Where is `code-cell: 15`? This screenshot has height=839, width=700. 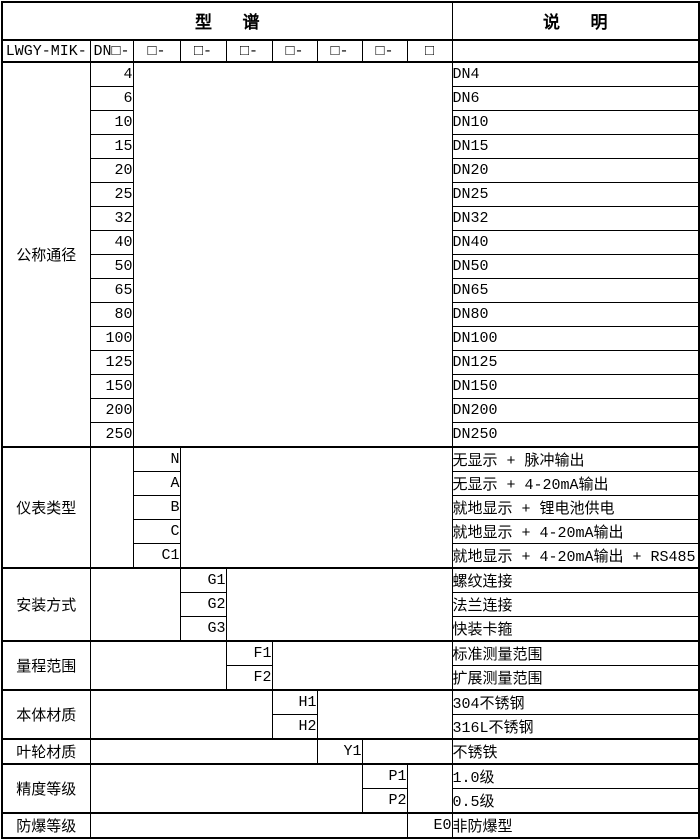 code-cell: 15 is located at coordinates (111, 146).